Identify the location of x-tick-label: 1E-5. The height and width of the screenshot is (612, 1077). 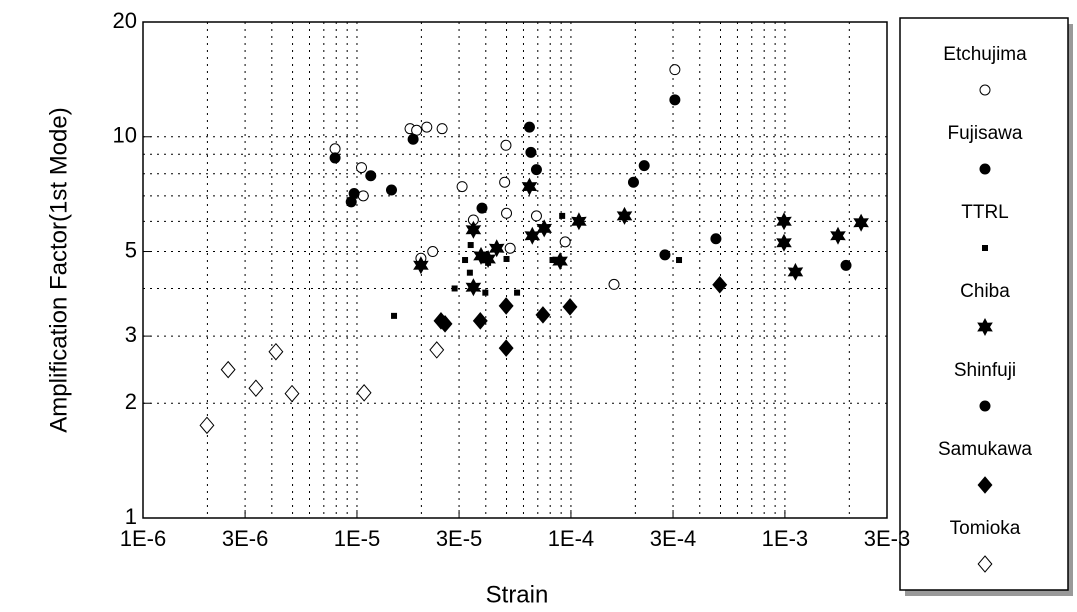
(357, 538).